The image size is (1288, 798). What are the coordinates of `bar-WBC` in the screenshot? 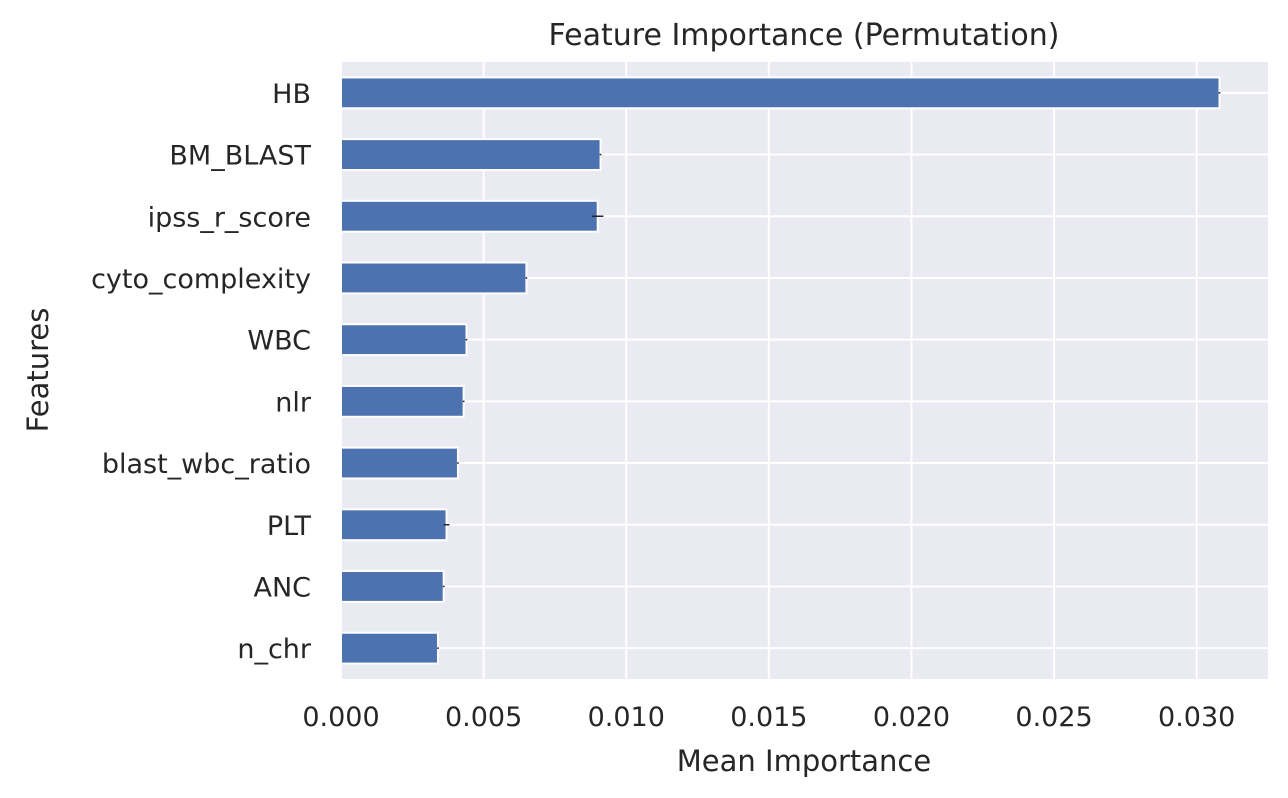 It's located at (404, 340).